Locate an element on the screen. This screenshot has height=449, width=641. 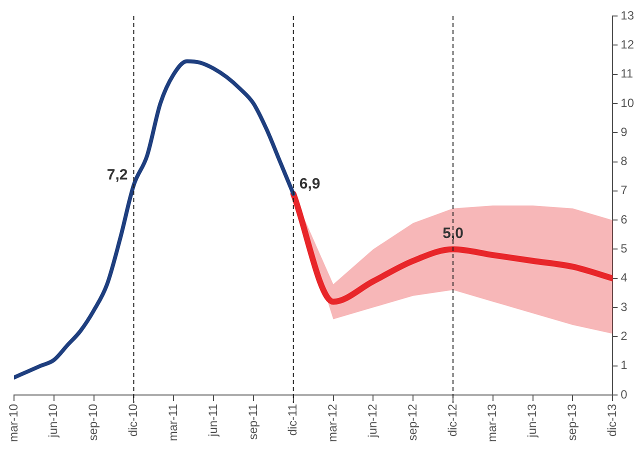
annotation: 5,0 is located at coordinates (453, 233).